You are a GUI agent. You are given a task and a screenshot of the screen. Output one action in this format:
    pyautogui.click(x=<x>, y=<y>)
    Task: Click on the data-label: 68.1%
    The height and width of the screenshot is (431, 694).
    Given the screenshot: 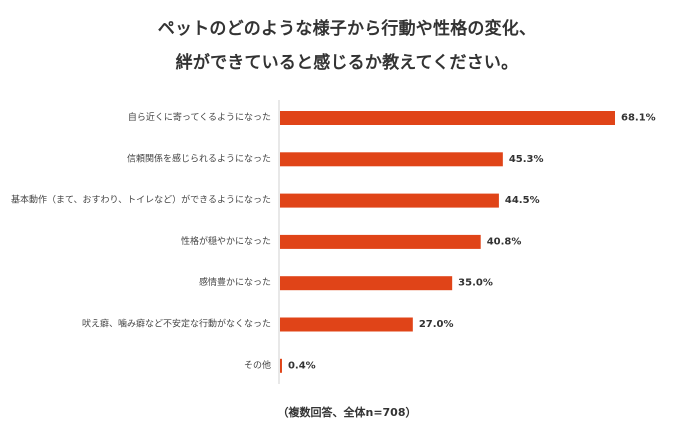 What is the action you would take?
    pyautogui.click(x=638, y=118)
    